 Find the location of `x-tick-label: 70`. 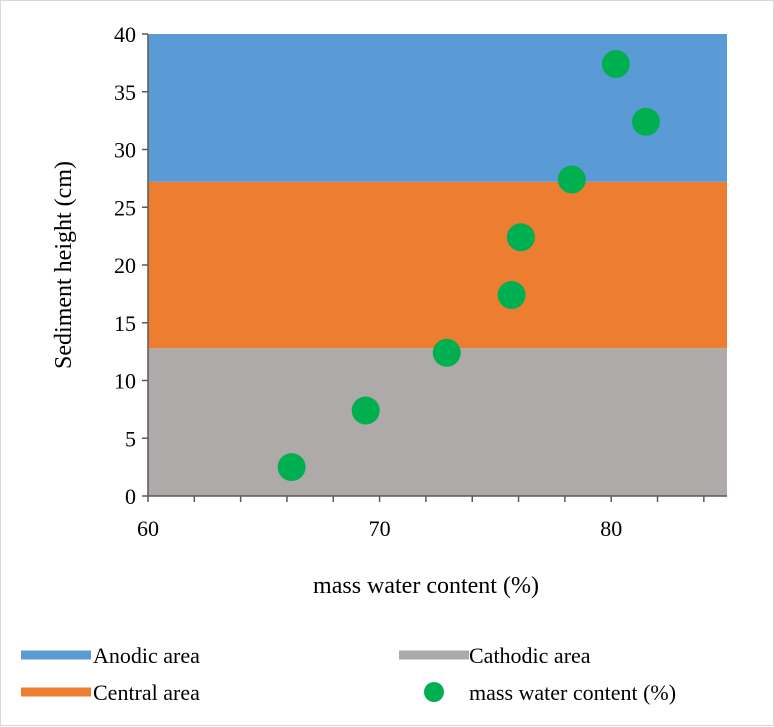

x-tick-label: 70 is located at coordinates (380, 528).